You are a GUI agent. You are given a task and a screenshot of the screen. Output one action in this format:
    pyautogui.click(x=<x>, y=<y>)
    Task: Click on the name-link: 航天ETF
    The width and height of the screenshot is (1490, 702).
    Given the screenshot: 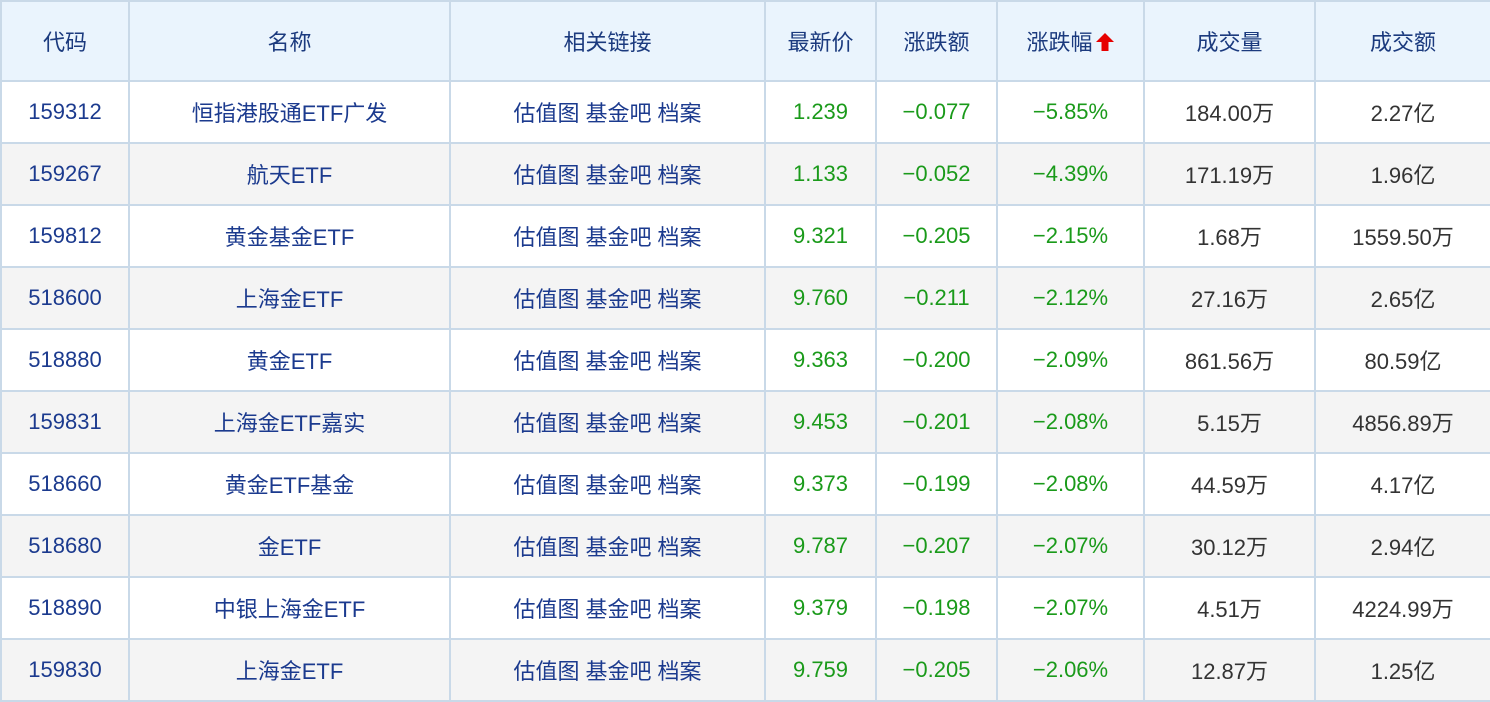 What is the action you would take?
    pyautogui.click(x=289, y=174)
    